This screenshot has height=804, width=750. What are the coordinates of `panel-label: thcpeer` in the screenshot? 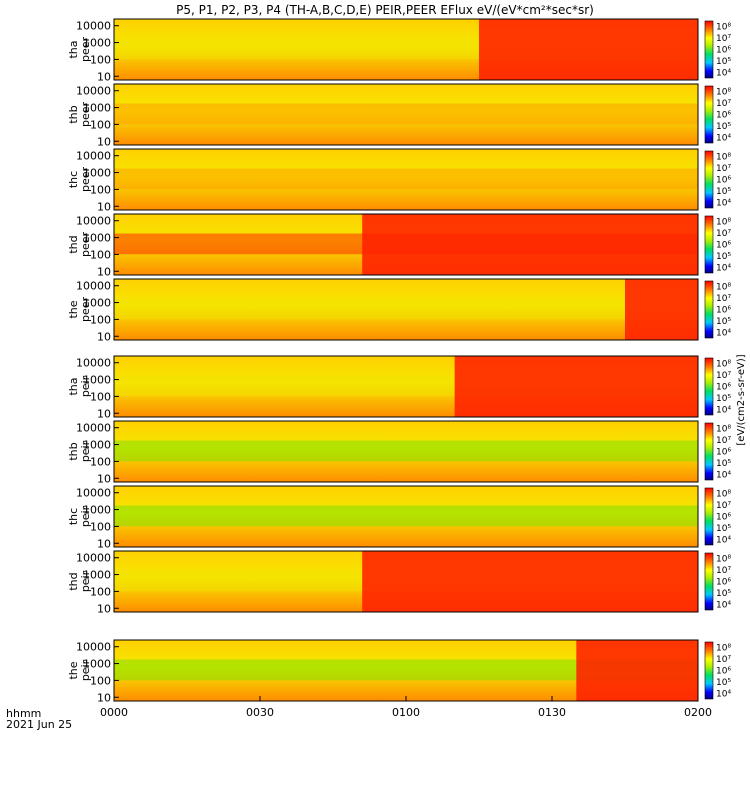 It's located at (79, 180).